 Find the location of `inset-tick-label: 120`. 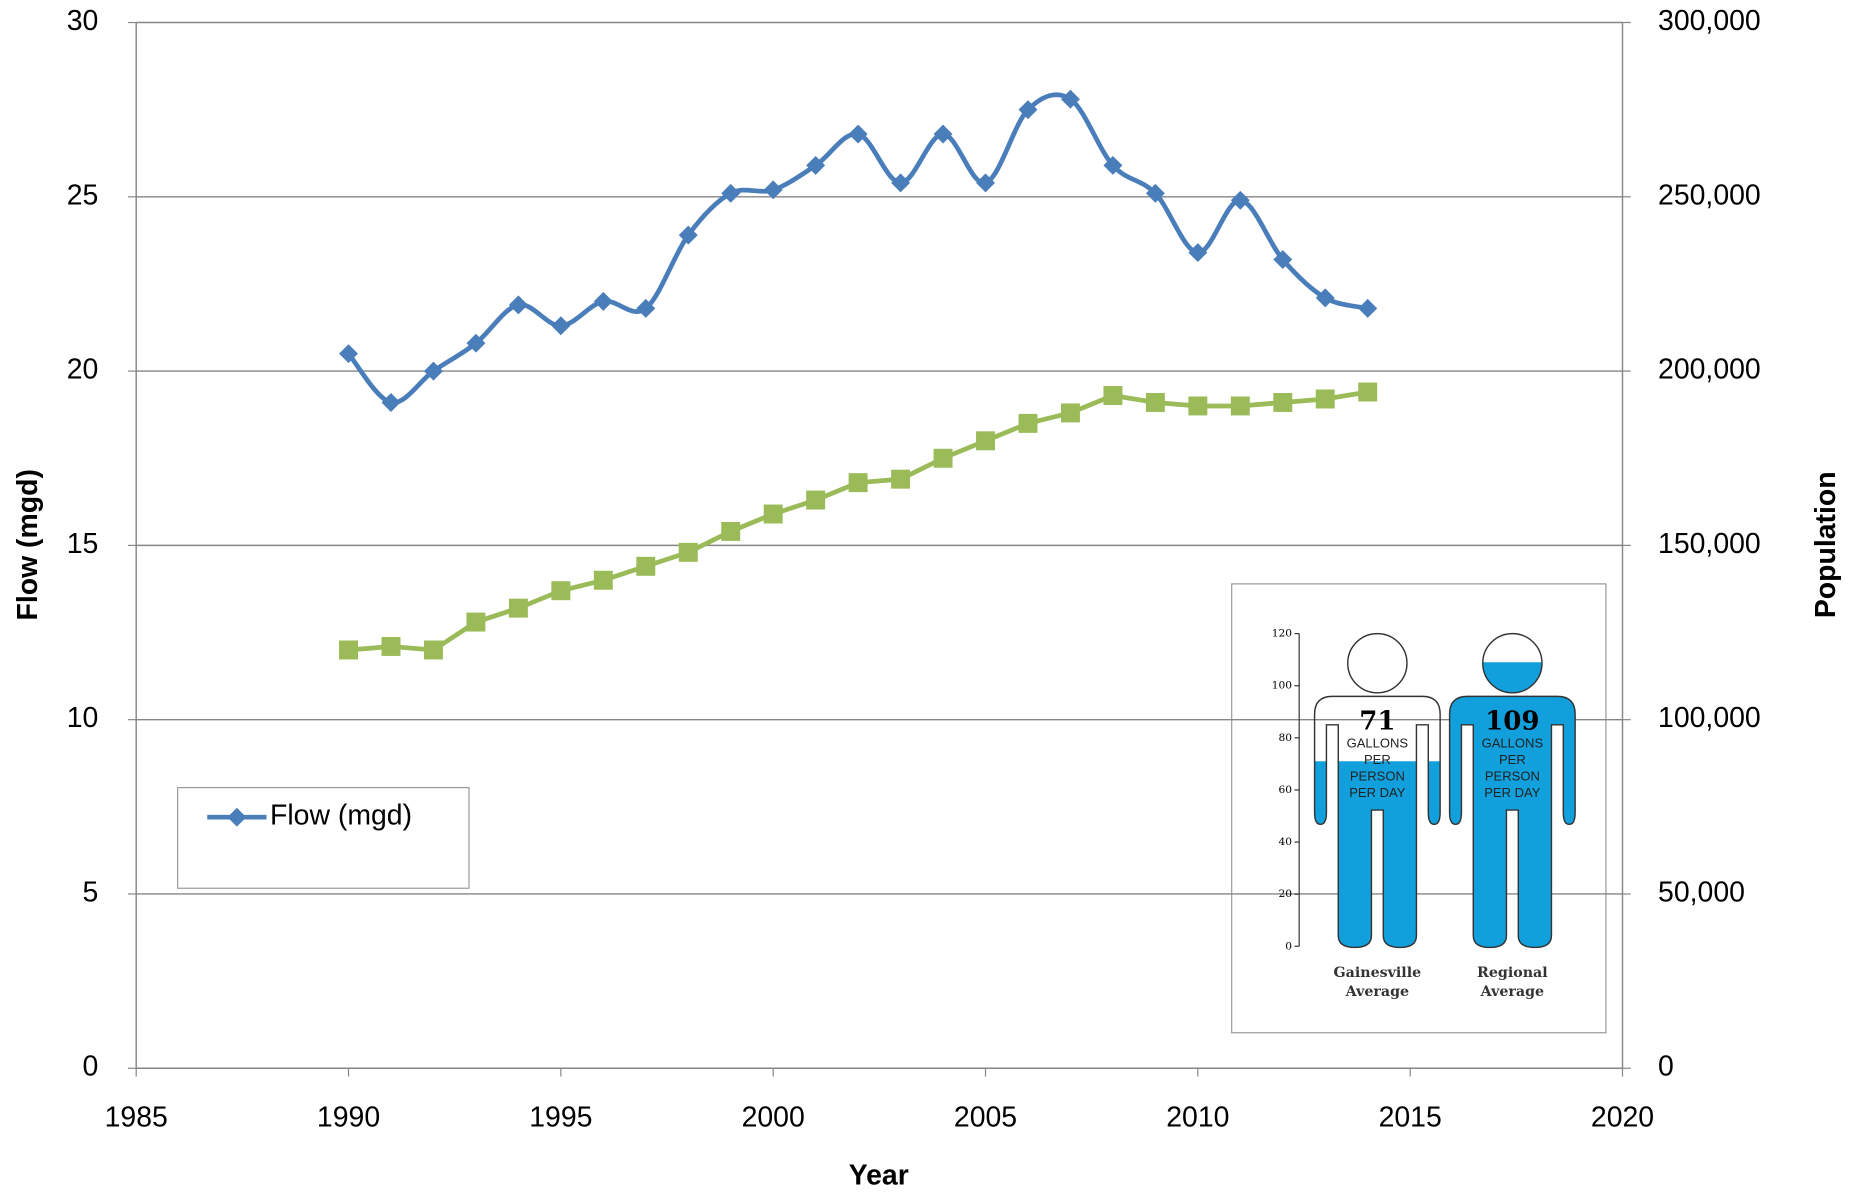

inset-tick-label: 120 is located at coordinates (1282, 633).